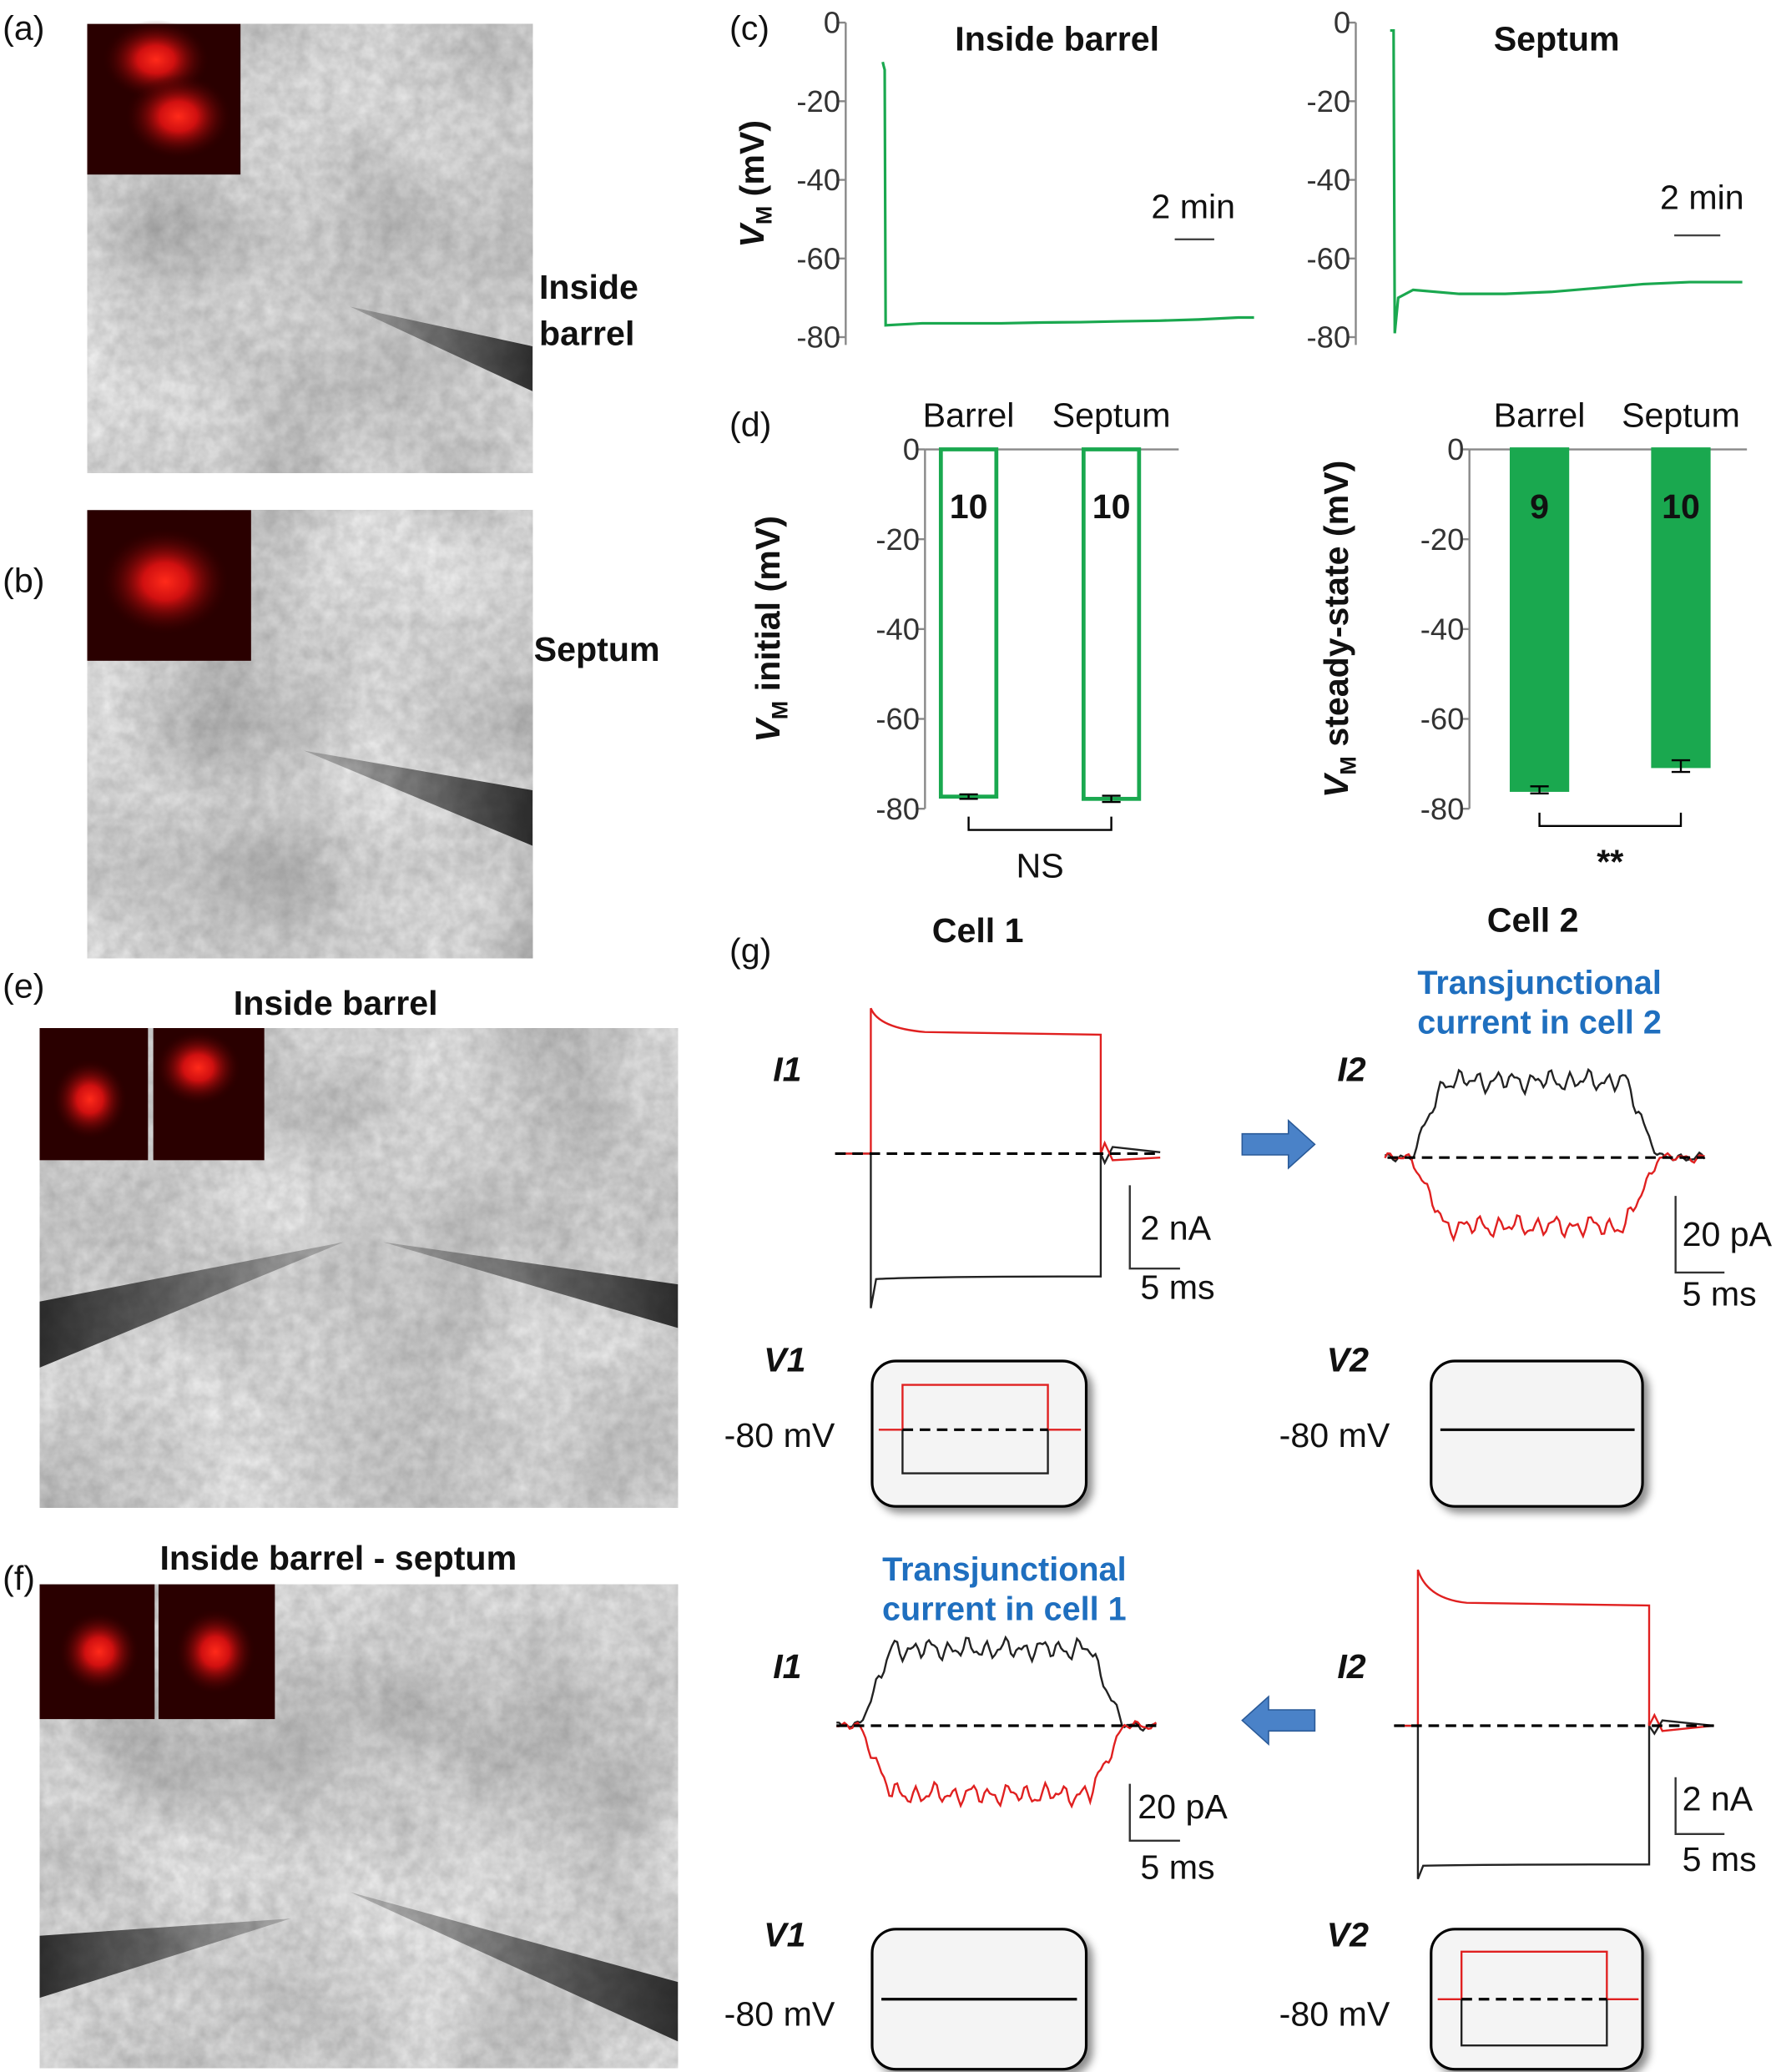 The height and width of the screenshot is (2072, 1776). What do you see at coordinates (588, 287) in the screenshot?
I see `caption: Inside` at bounding box center [588, 287].